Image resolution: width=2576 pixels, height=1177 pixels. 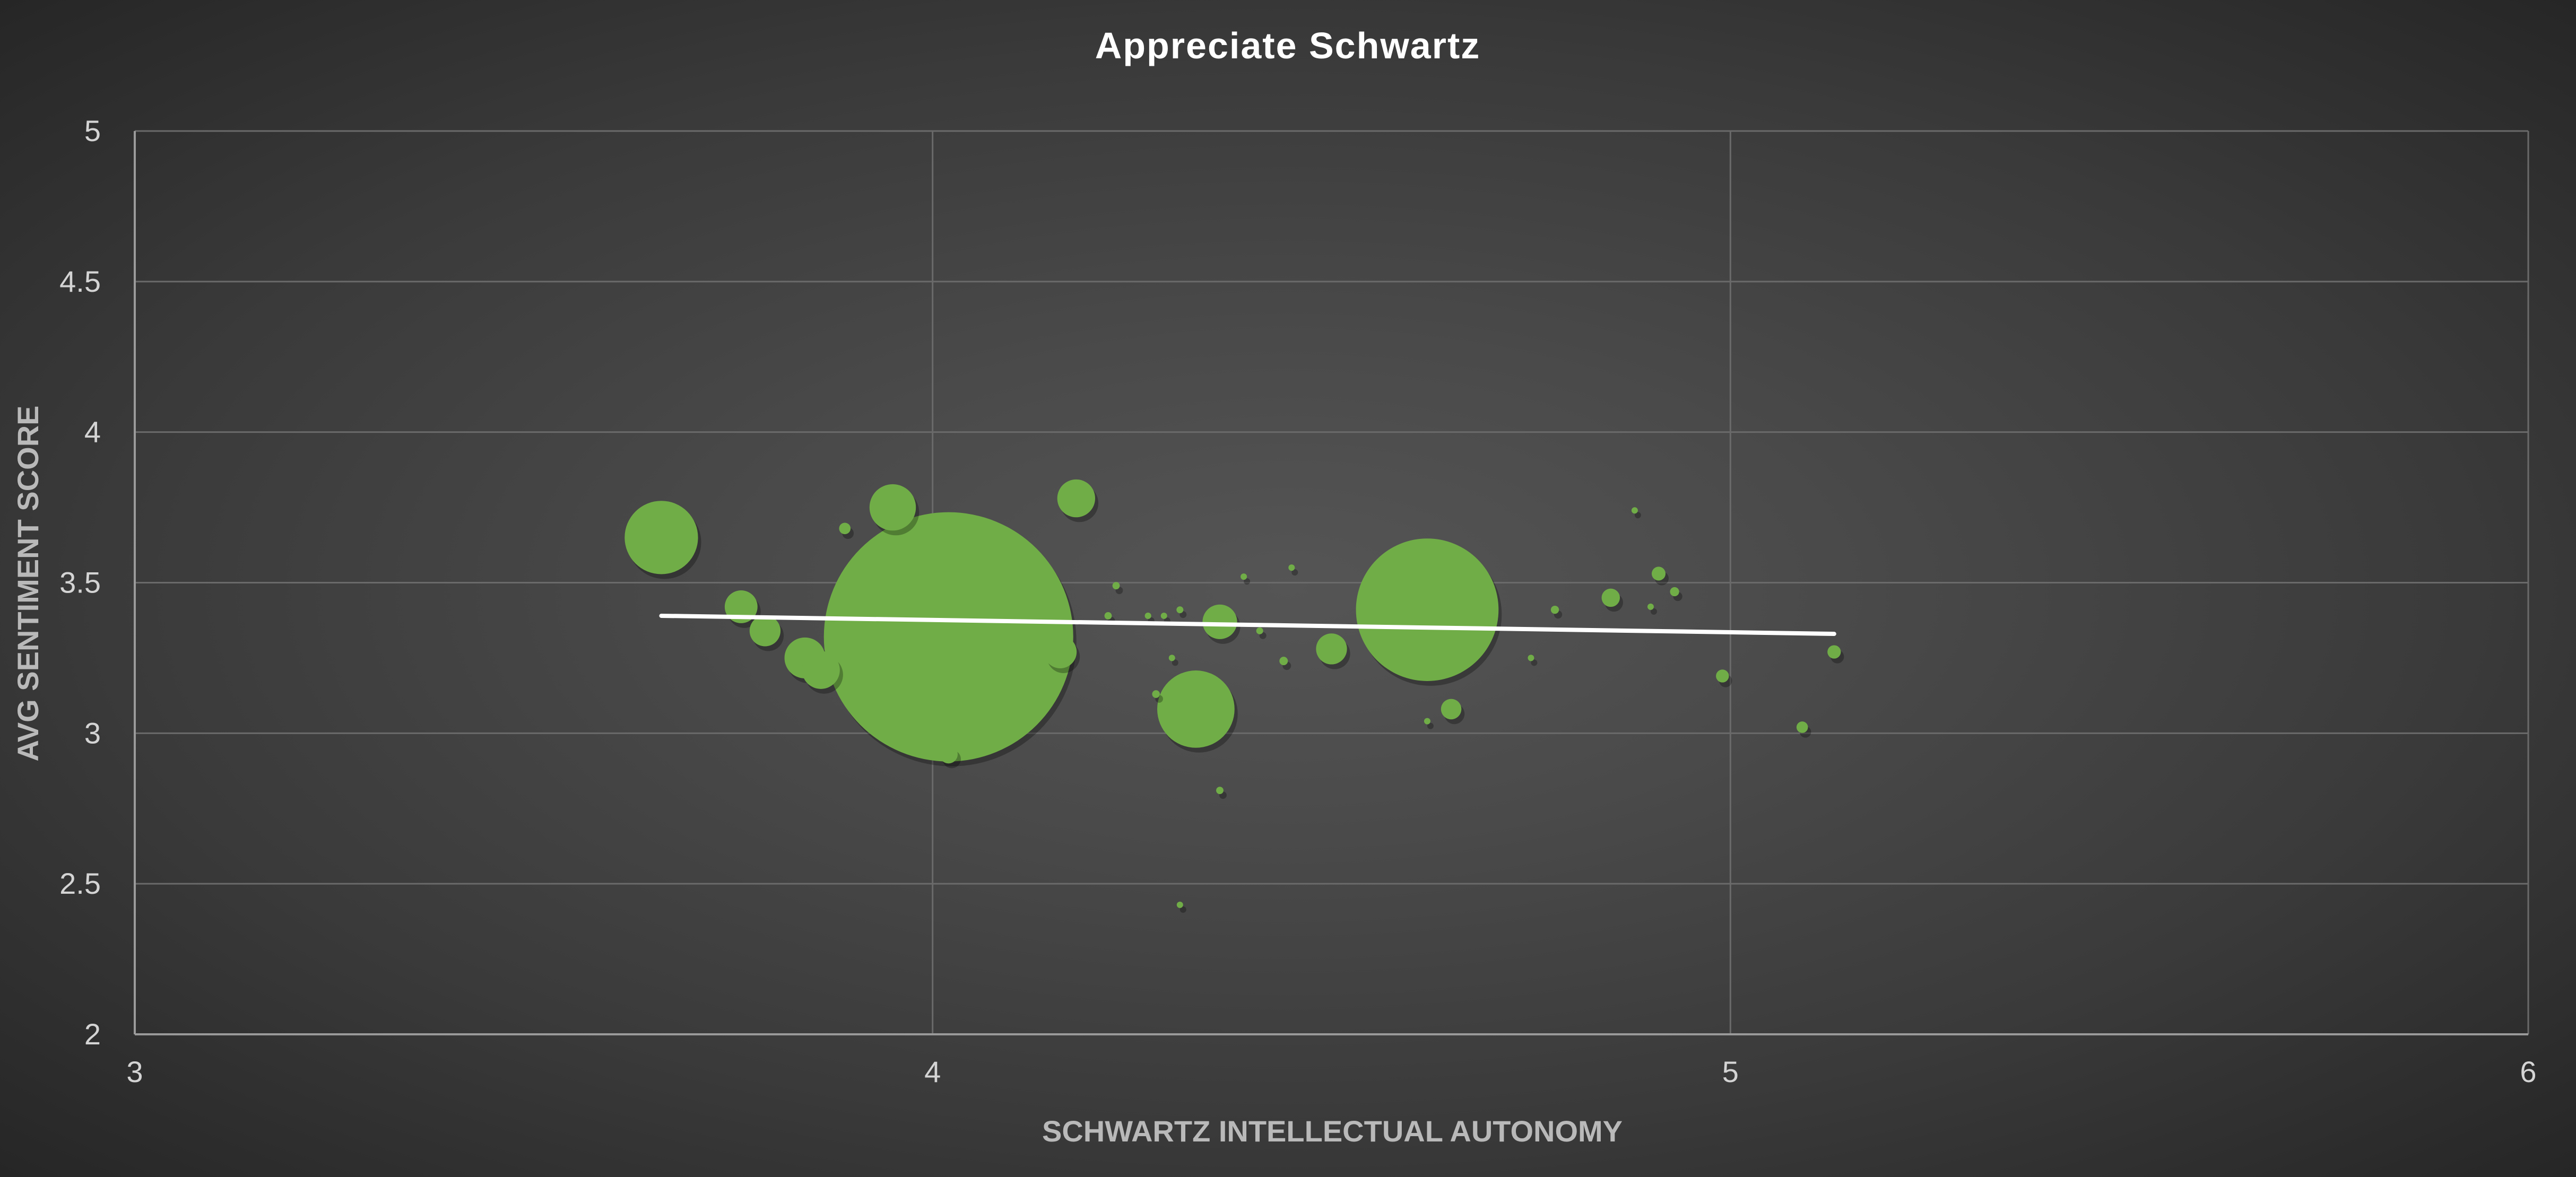 What do you see at coordinates (92, 130) in the screenshot?
I see `y-tick-label: 5` at bounding box center [92, 130].